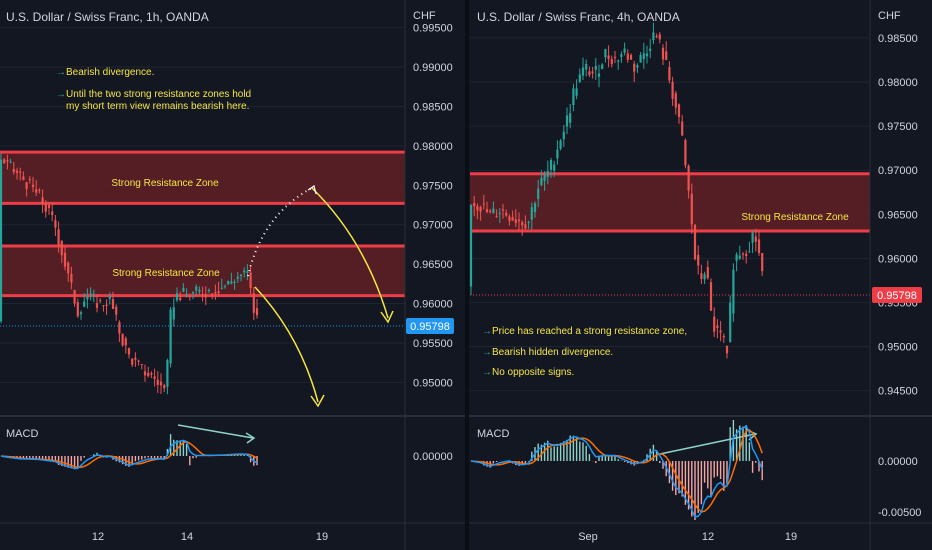 The height and width of the screenshot is (550, 932). I want to click on price-tick-5: 0.96000, so click(898, 259).